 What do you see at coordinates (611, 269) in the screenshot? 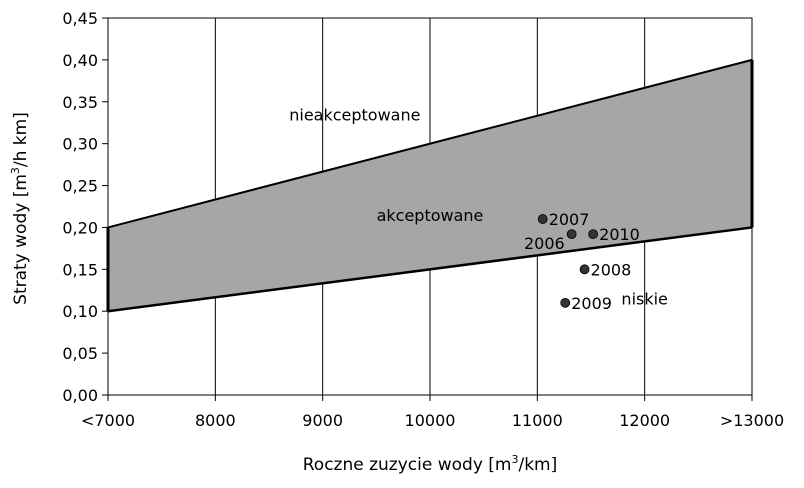
I see `data-point-label: 2008` at bounding box center [611, 269].